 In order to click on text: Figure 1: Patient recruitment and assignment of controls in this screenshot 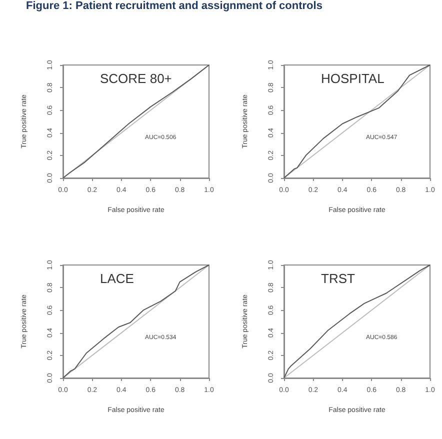, I will do `click(174, 6)`.